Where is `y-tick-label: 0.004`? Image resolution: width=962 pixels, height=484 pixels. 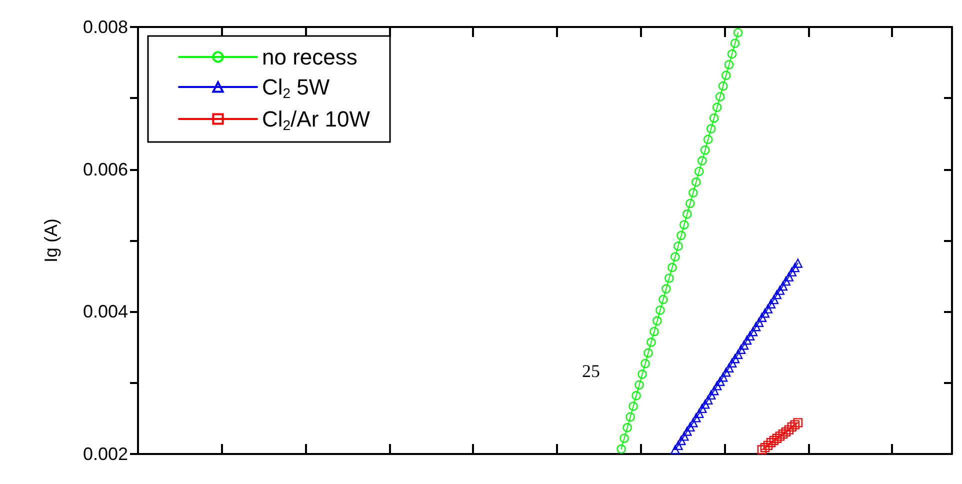
y-tick-label: 0.004 is located at coordinates (105, 312).